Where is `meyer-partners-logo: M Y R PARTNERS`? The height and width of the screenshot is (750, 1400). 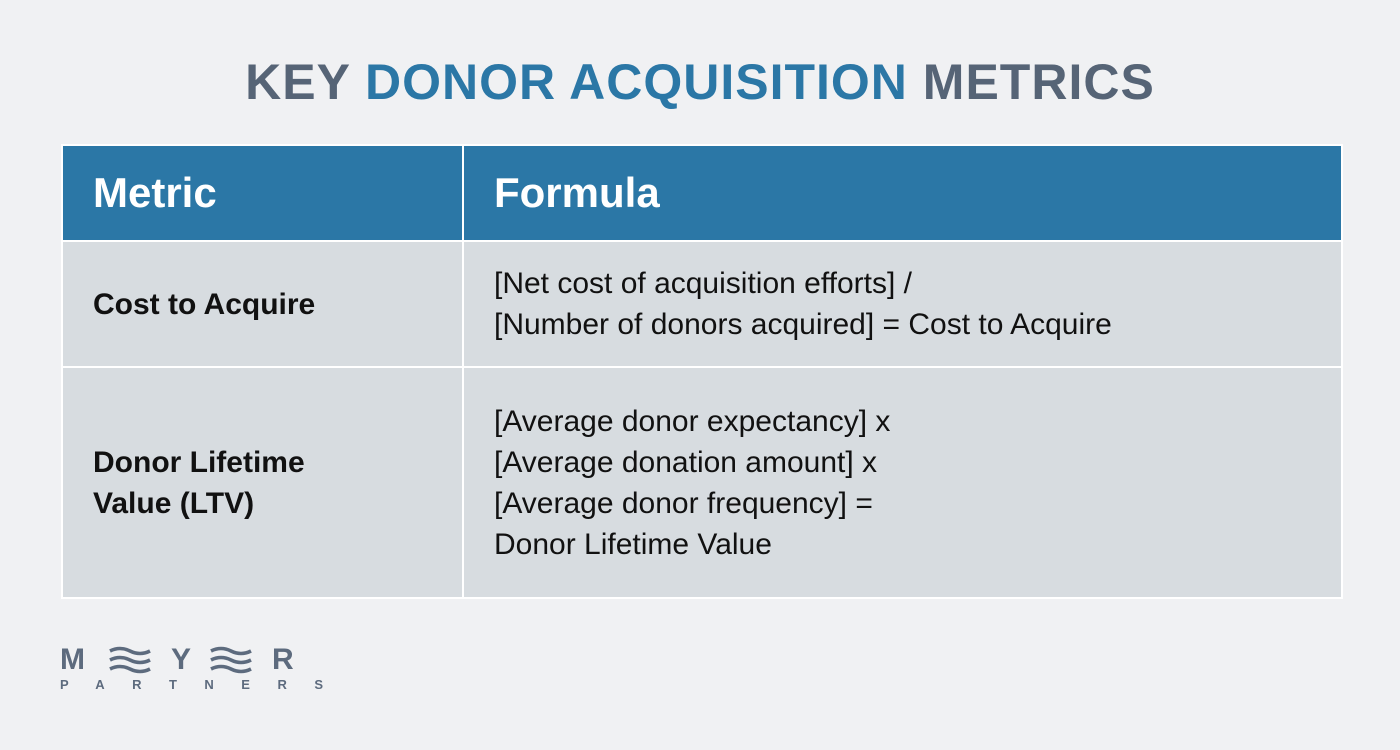 meyer-partners-logo: M Y R PARTNERS is located at coordinates (205, 669).